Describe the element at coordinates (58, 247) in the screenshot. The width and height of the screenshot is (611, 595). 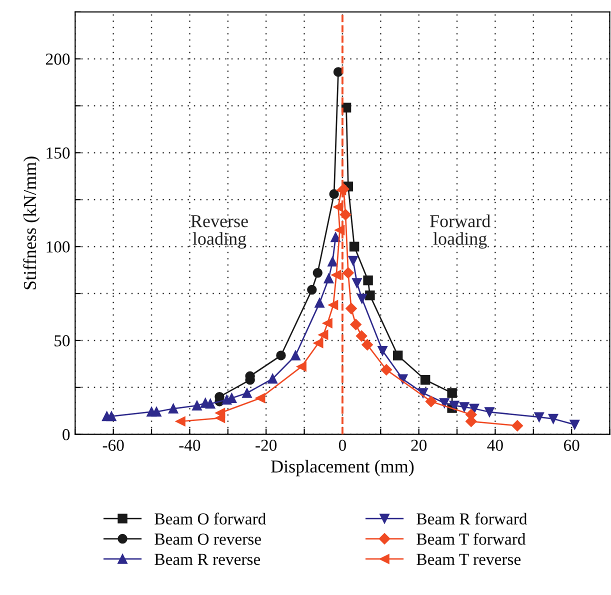
I see `y-tick-label: 100` at that location.